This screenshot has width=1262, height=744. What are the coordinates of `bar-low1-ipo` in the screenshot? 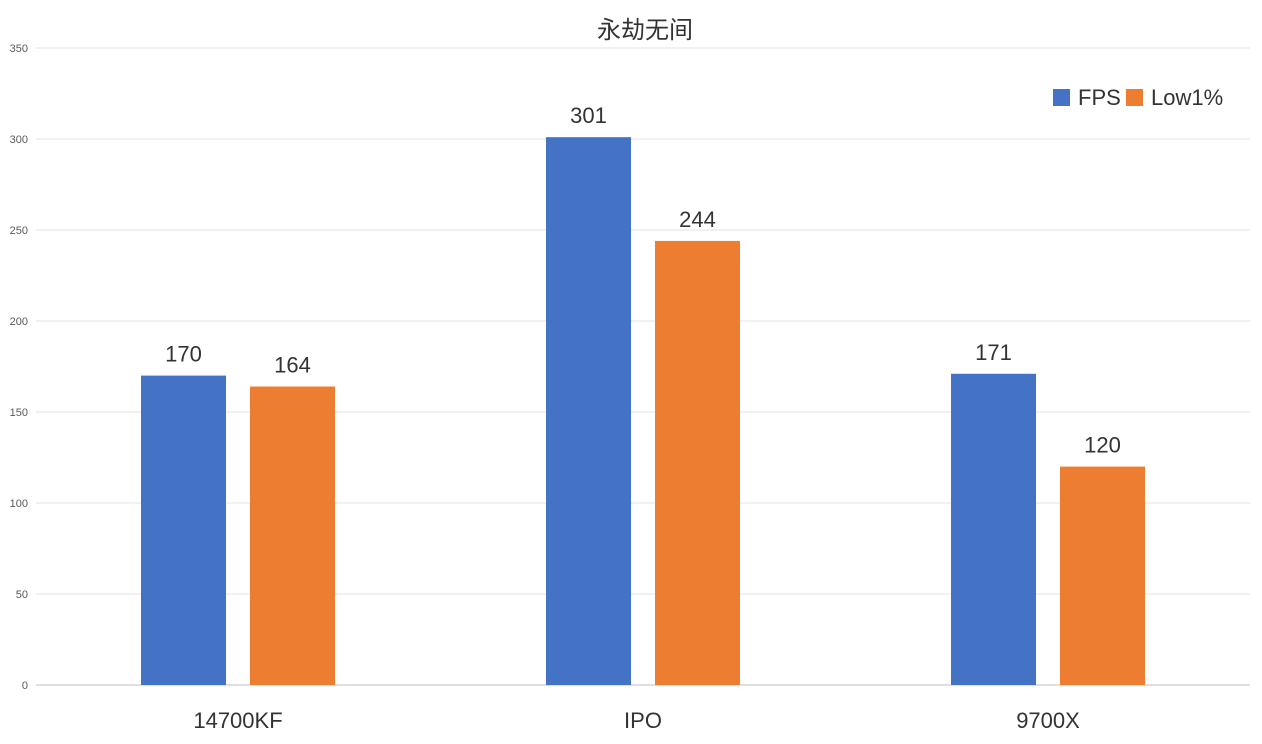 It's located at (697, 463).